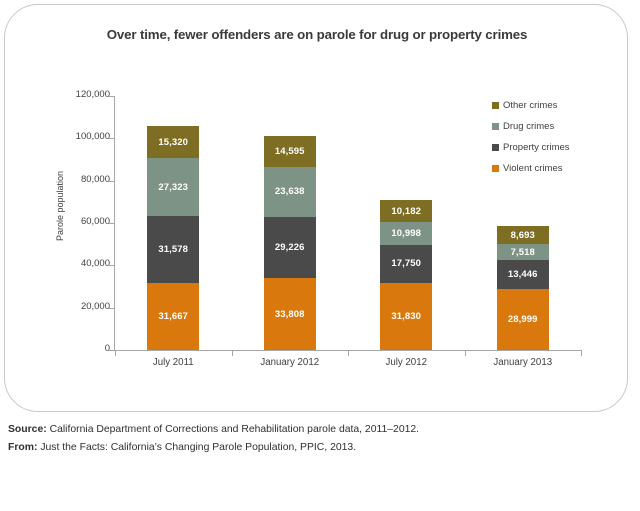 This screenshot has width=640, height=511. I want to click on bar-segment: 27,323, so click(173, 187).